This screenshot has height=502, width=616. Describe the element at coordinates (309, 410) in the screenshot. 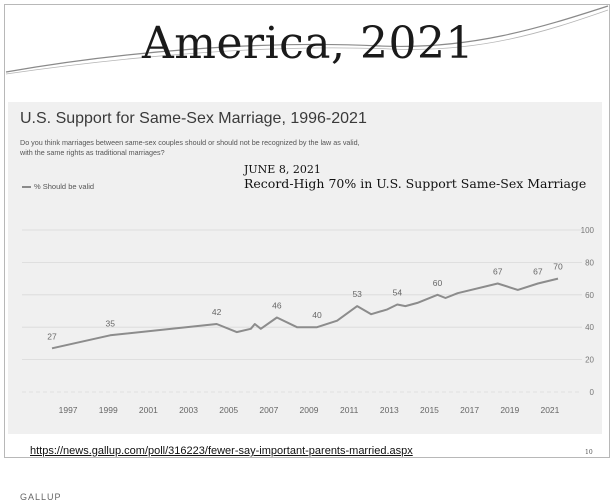

I see `x-tick-label: 2009` at that location.